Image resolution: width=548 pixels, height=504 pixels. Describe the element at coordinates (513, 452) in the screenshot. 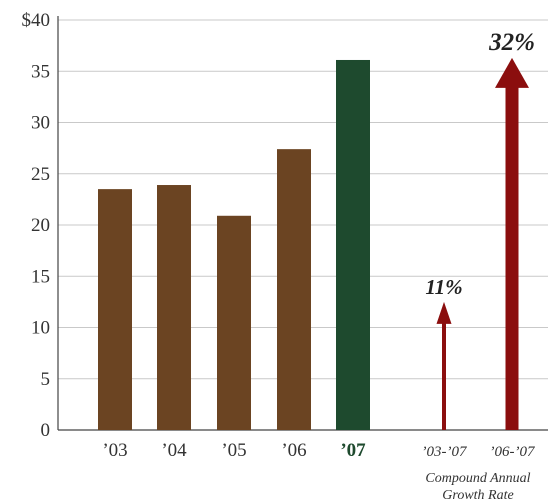

I see `growth-period-label: ’06-’07` at that location.